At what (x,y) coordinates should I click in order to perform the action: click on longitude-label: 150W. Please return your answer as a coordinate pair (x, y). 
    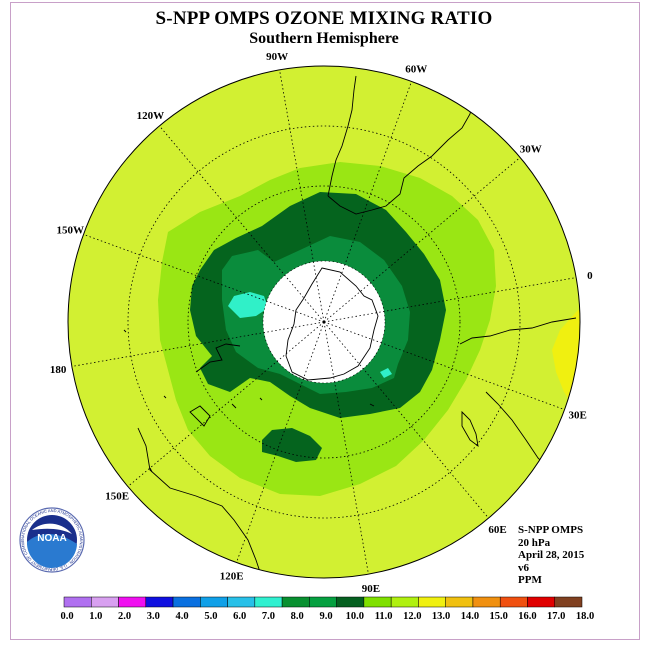
    Looking at the image, I should click on (71, 231).